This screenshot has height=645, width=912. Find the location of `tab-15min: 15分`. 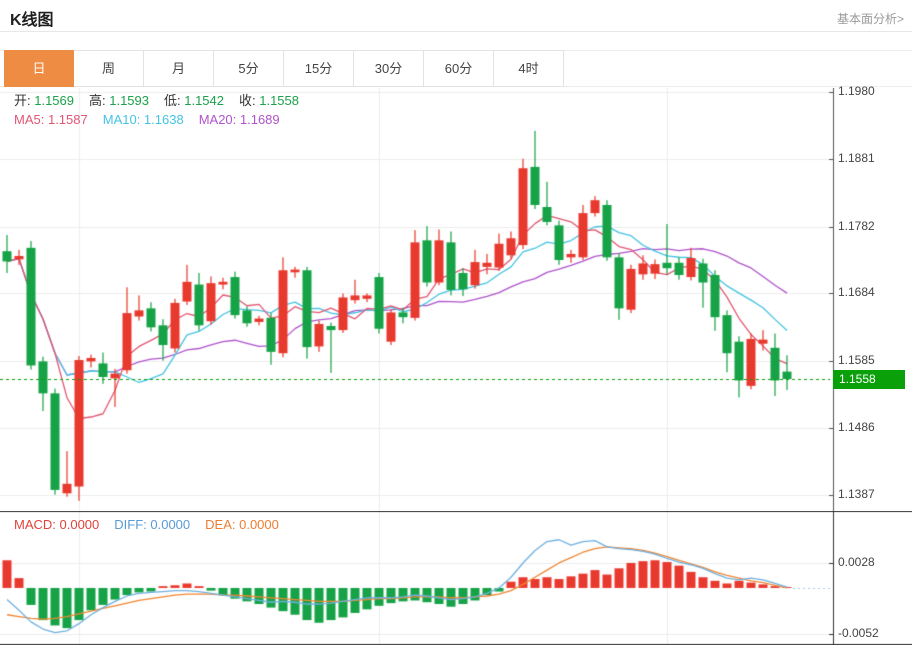

tab-15min: 15分 is located at coordinates (319, 68).